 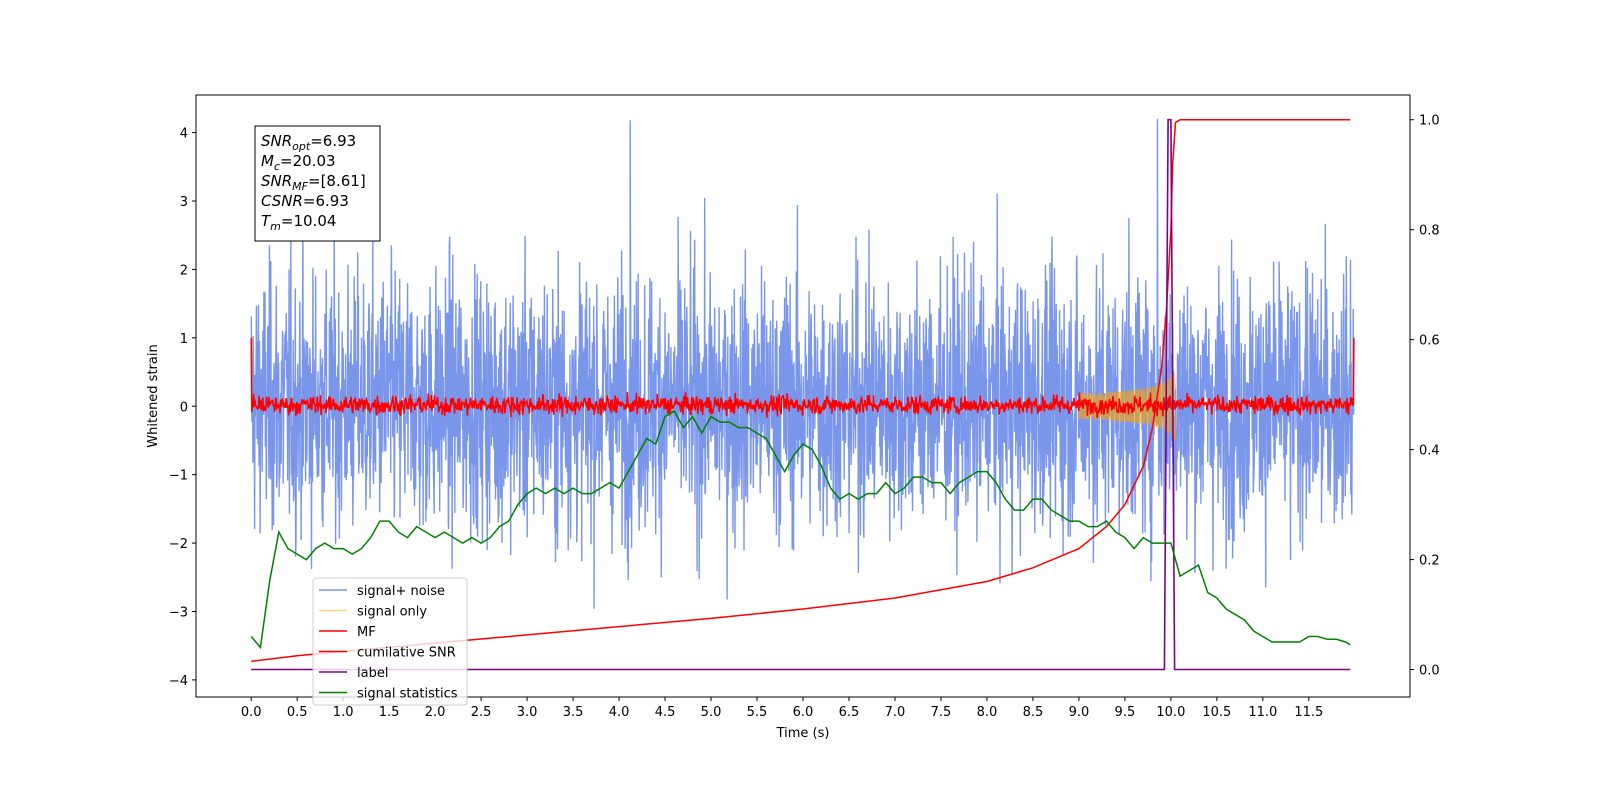 What do you see at coordinates (803, 733) in the screenshot?
I see `x-axis-label: Time (s)` at bounding box center [803, 733].